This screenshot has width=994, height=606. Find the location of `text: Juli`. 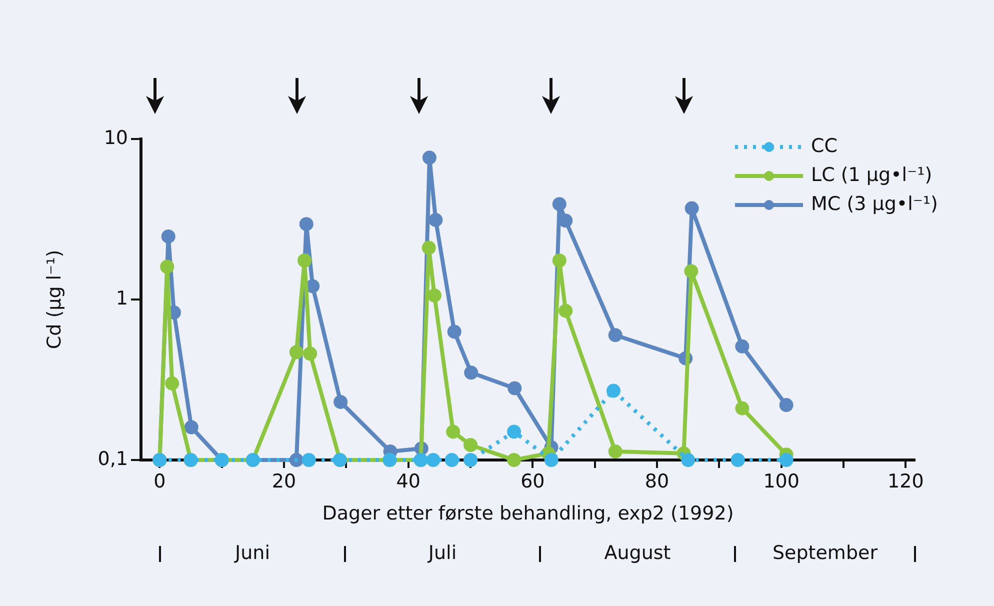

text: Juli is located at coordinates (442, 553).